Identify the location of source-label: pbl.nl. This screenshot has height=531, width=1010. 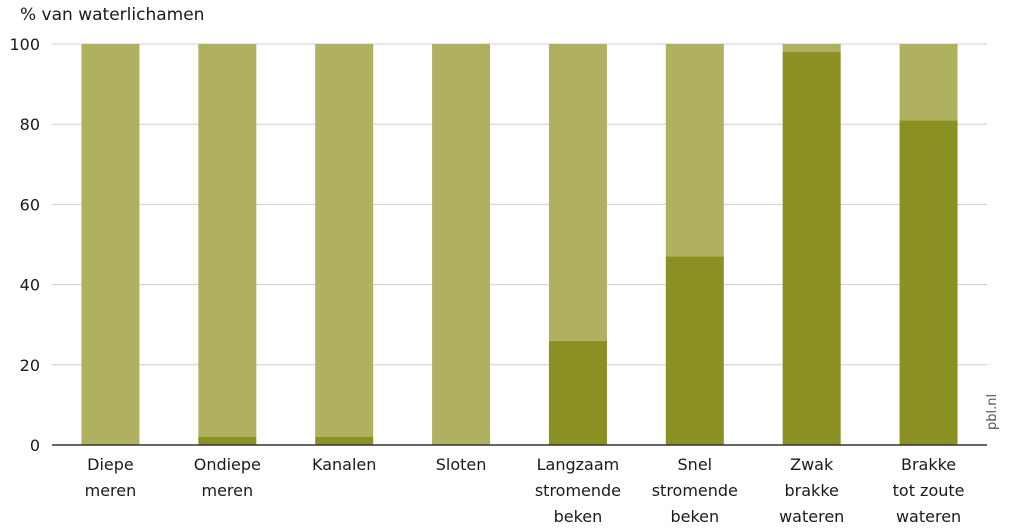
(992, 411).